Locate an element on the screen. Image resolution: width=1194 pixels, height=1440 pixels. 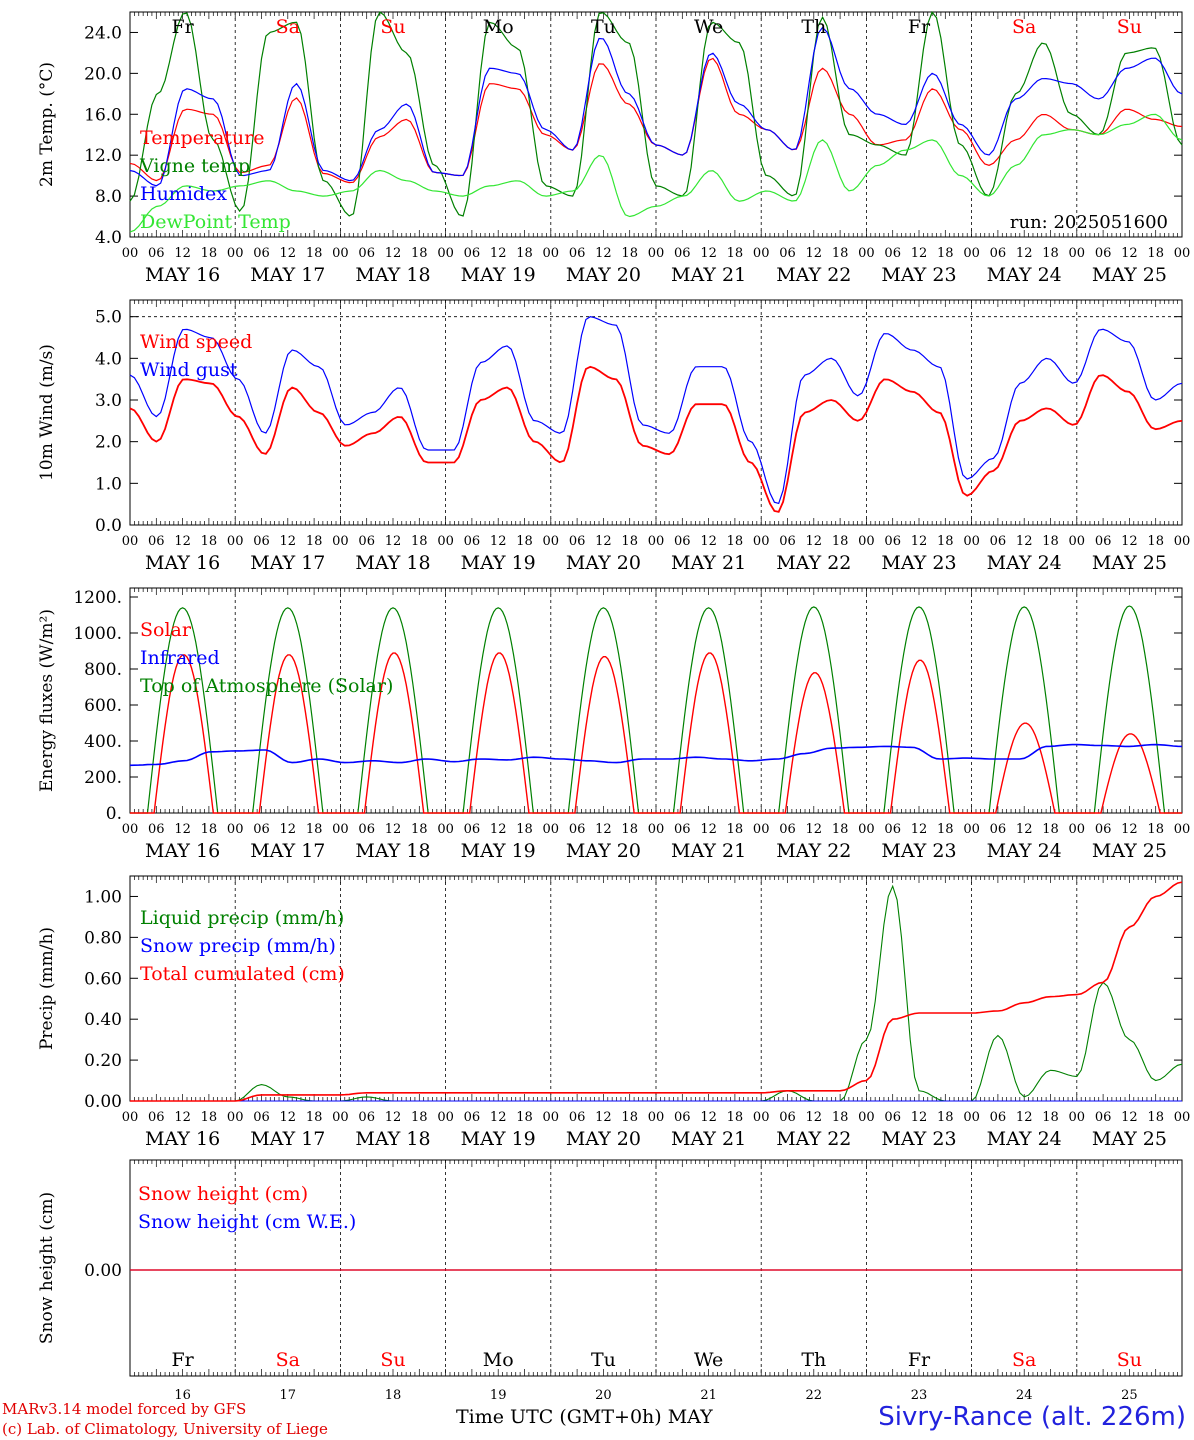
weekday-label: Tu is located at coordinates (603, 27).